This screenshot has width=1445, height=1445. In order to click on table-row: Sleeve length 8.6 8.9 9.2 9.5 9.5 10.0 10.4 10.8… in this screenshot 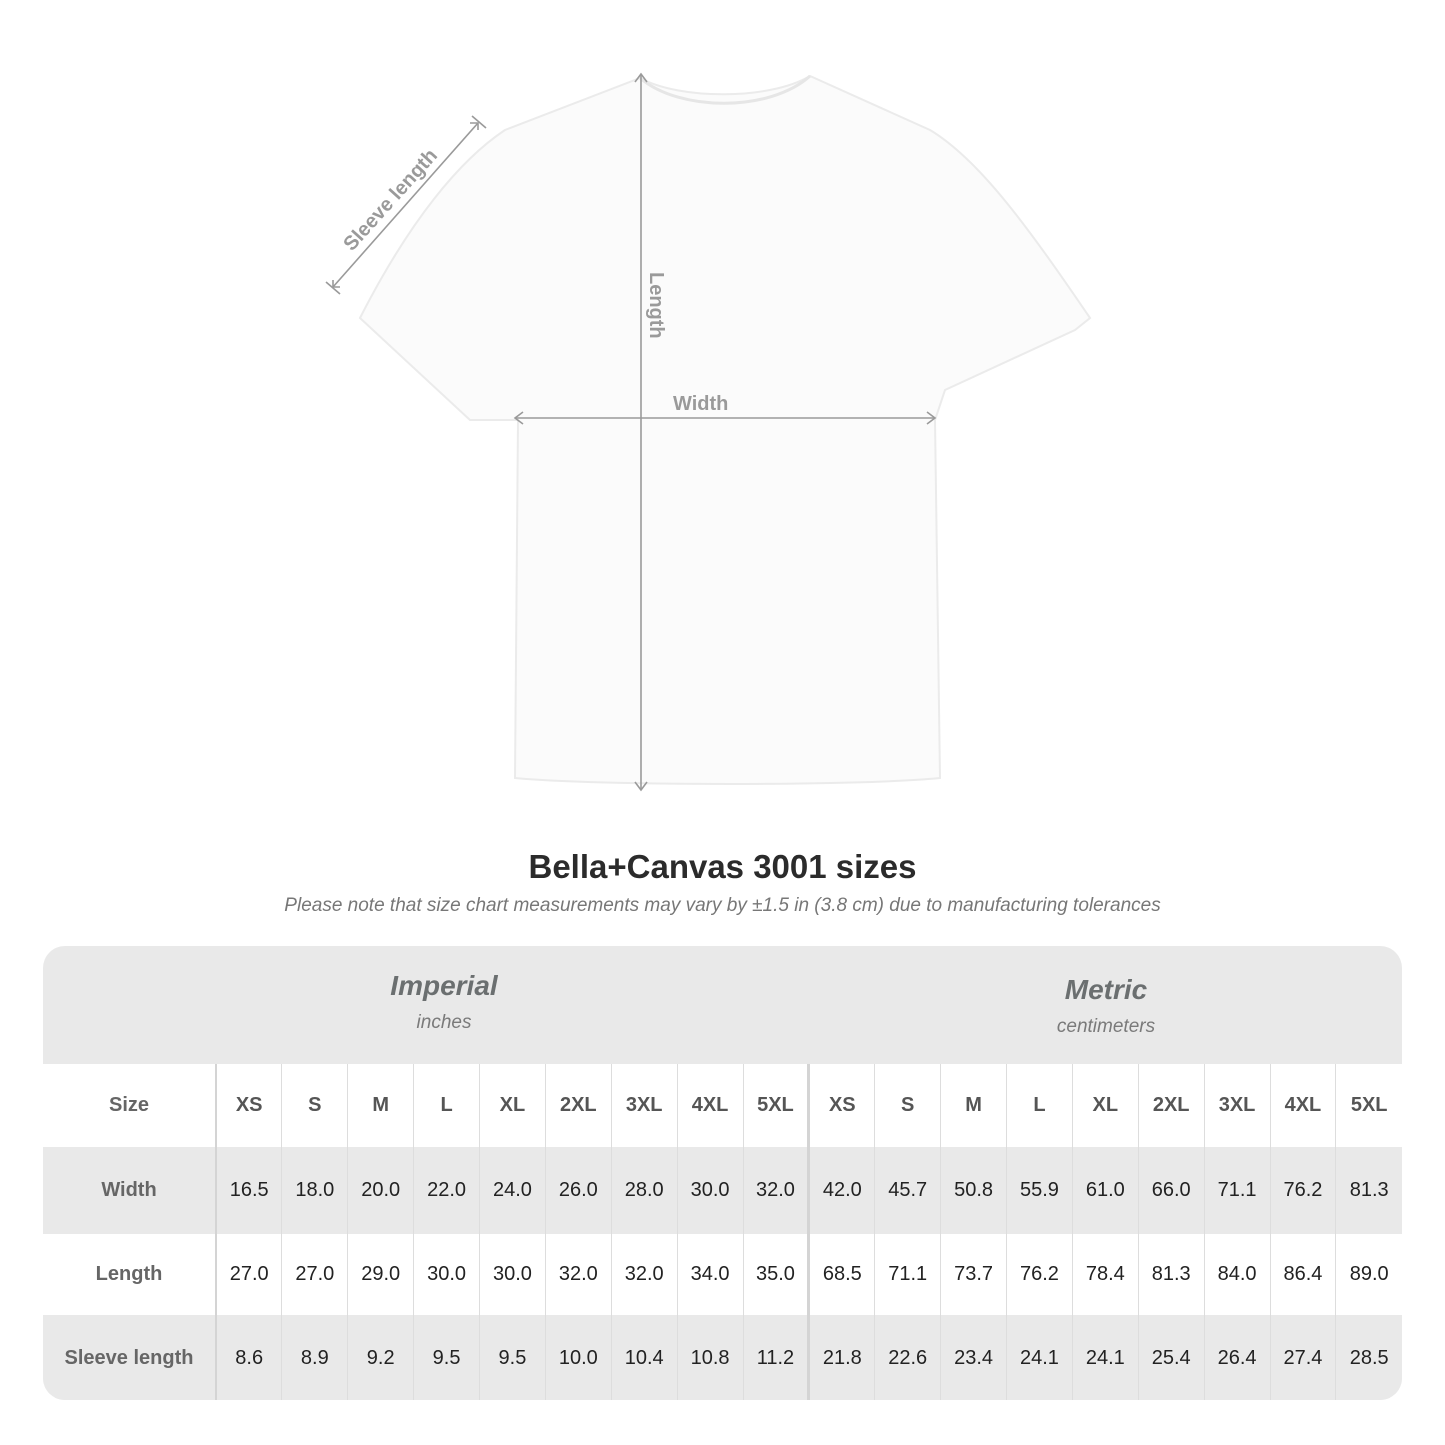, I will do `click(722, 1357)`.